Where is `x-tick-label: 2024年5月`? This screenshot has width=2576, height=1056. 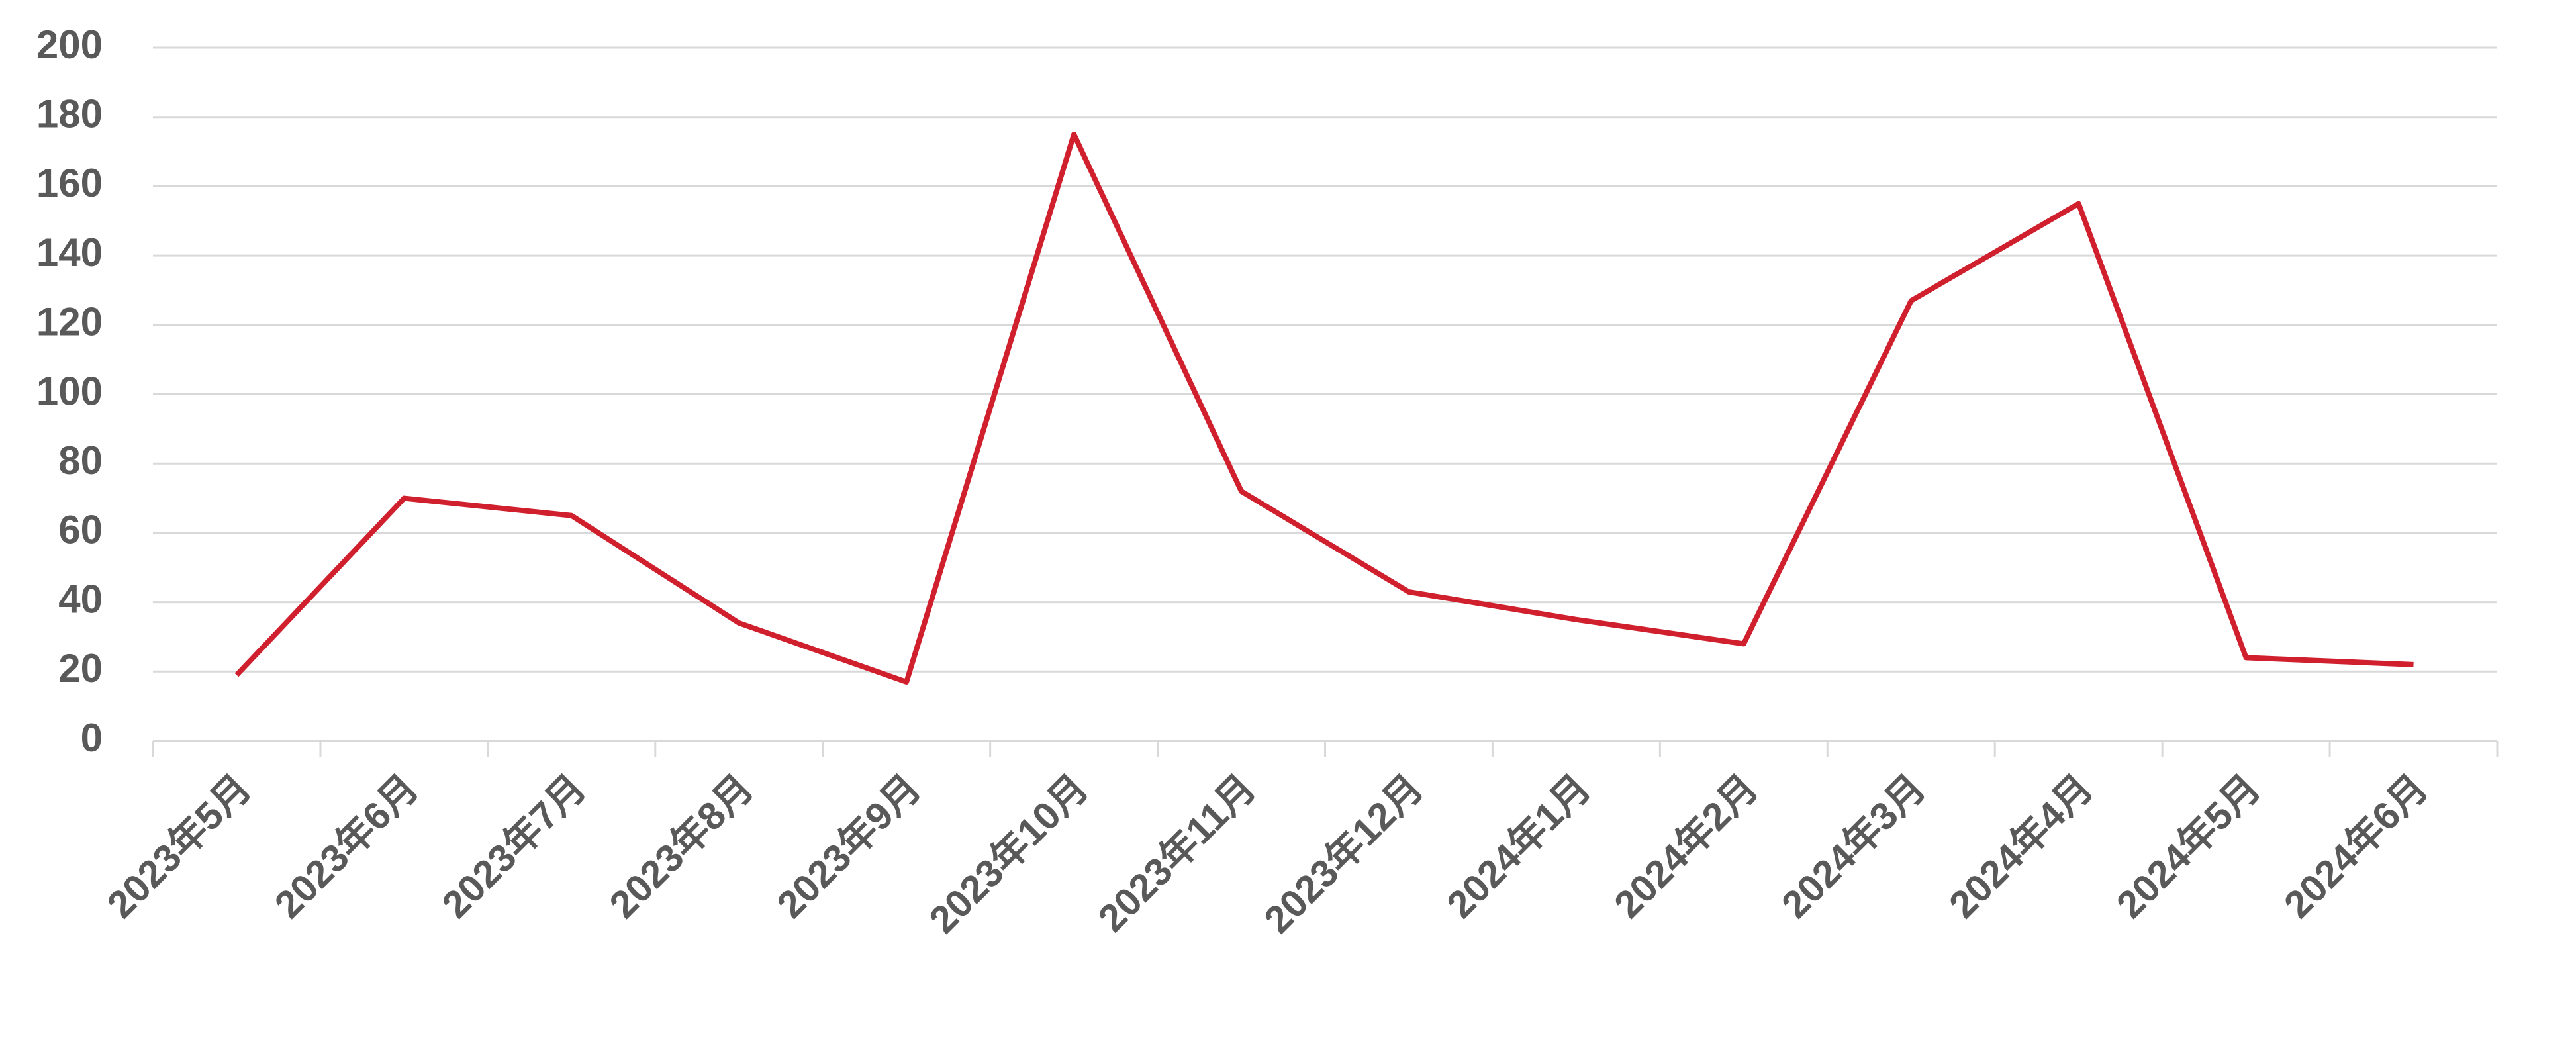
x-tick-label: 2024年5月 is located at coordinates (2189, 846).